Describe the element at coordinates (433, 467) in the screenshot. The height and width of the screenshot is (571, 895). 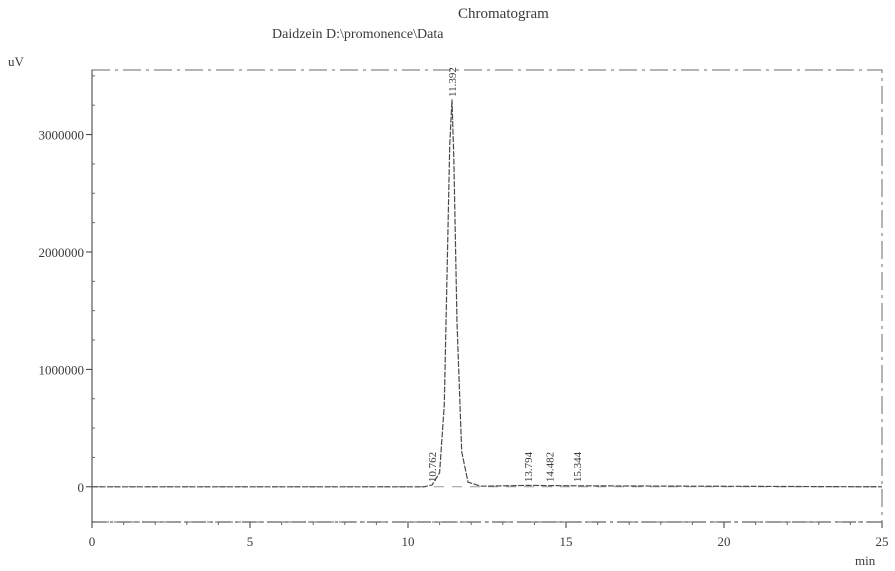
I see `peak-rt-label: 10.762` at that location.